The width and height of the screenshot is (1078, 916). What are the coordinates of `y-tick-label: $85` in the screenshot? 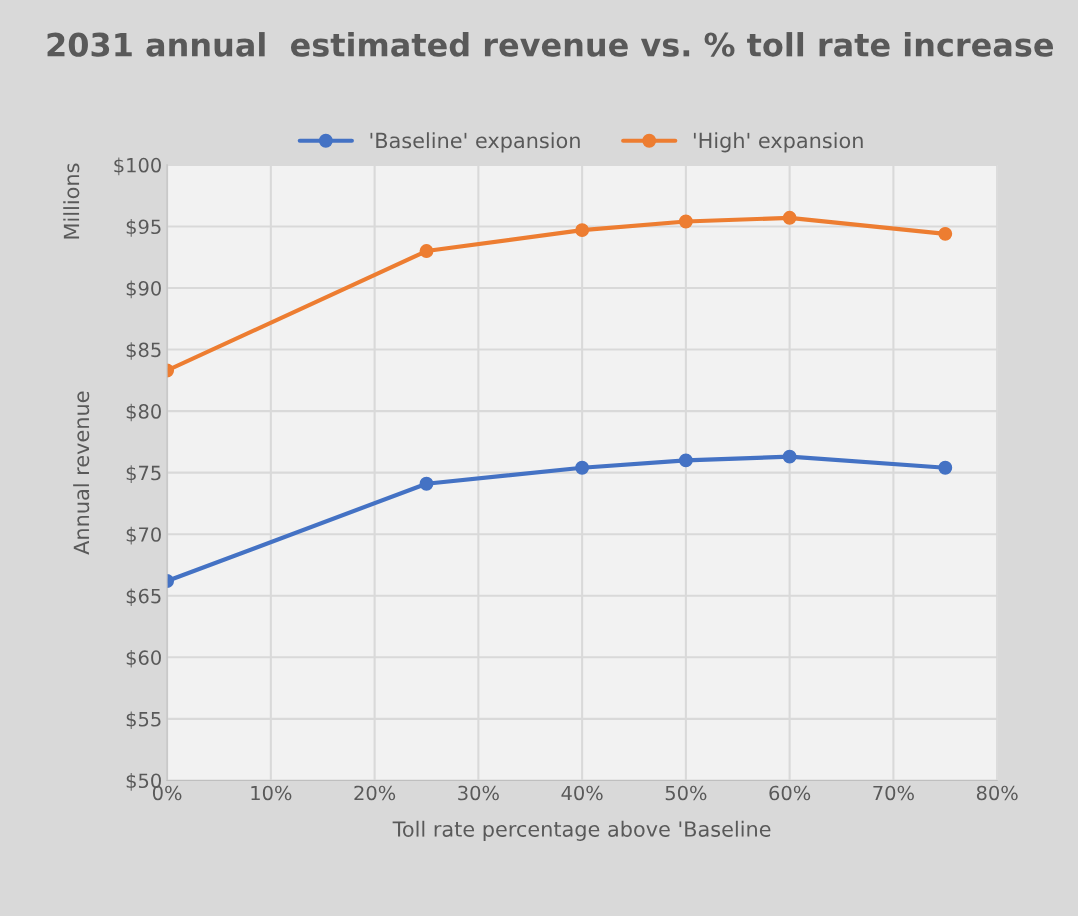 It's located at (143, 351).